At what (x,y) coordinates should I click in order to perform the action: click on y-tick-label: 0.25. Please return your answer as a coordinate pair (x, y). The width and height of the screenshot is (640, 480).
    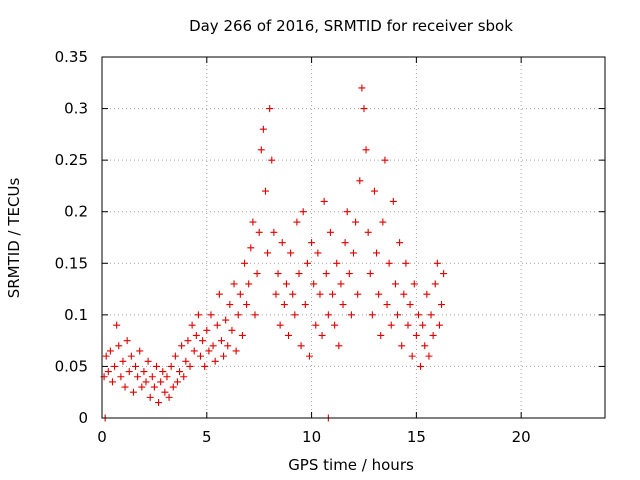
    Looking at the image, I should click on (71, 160).